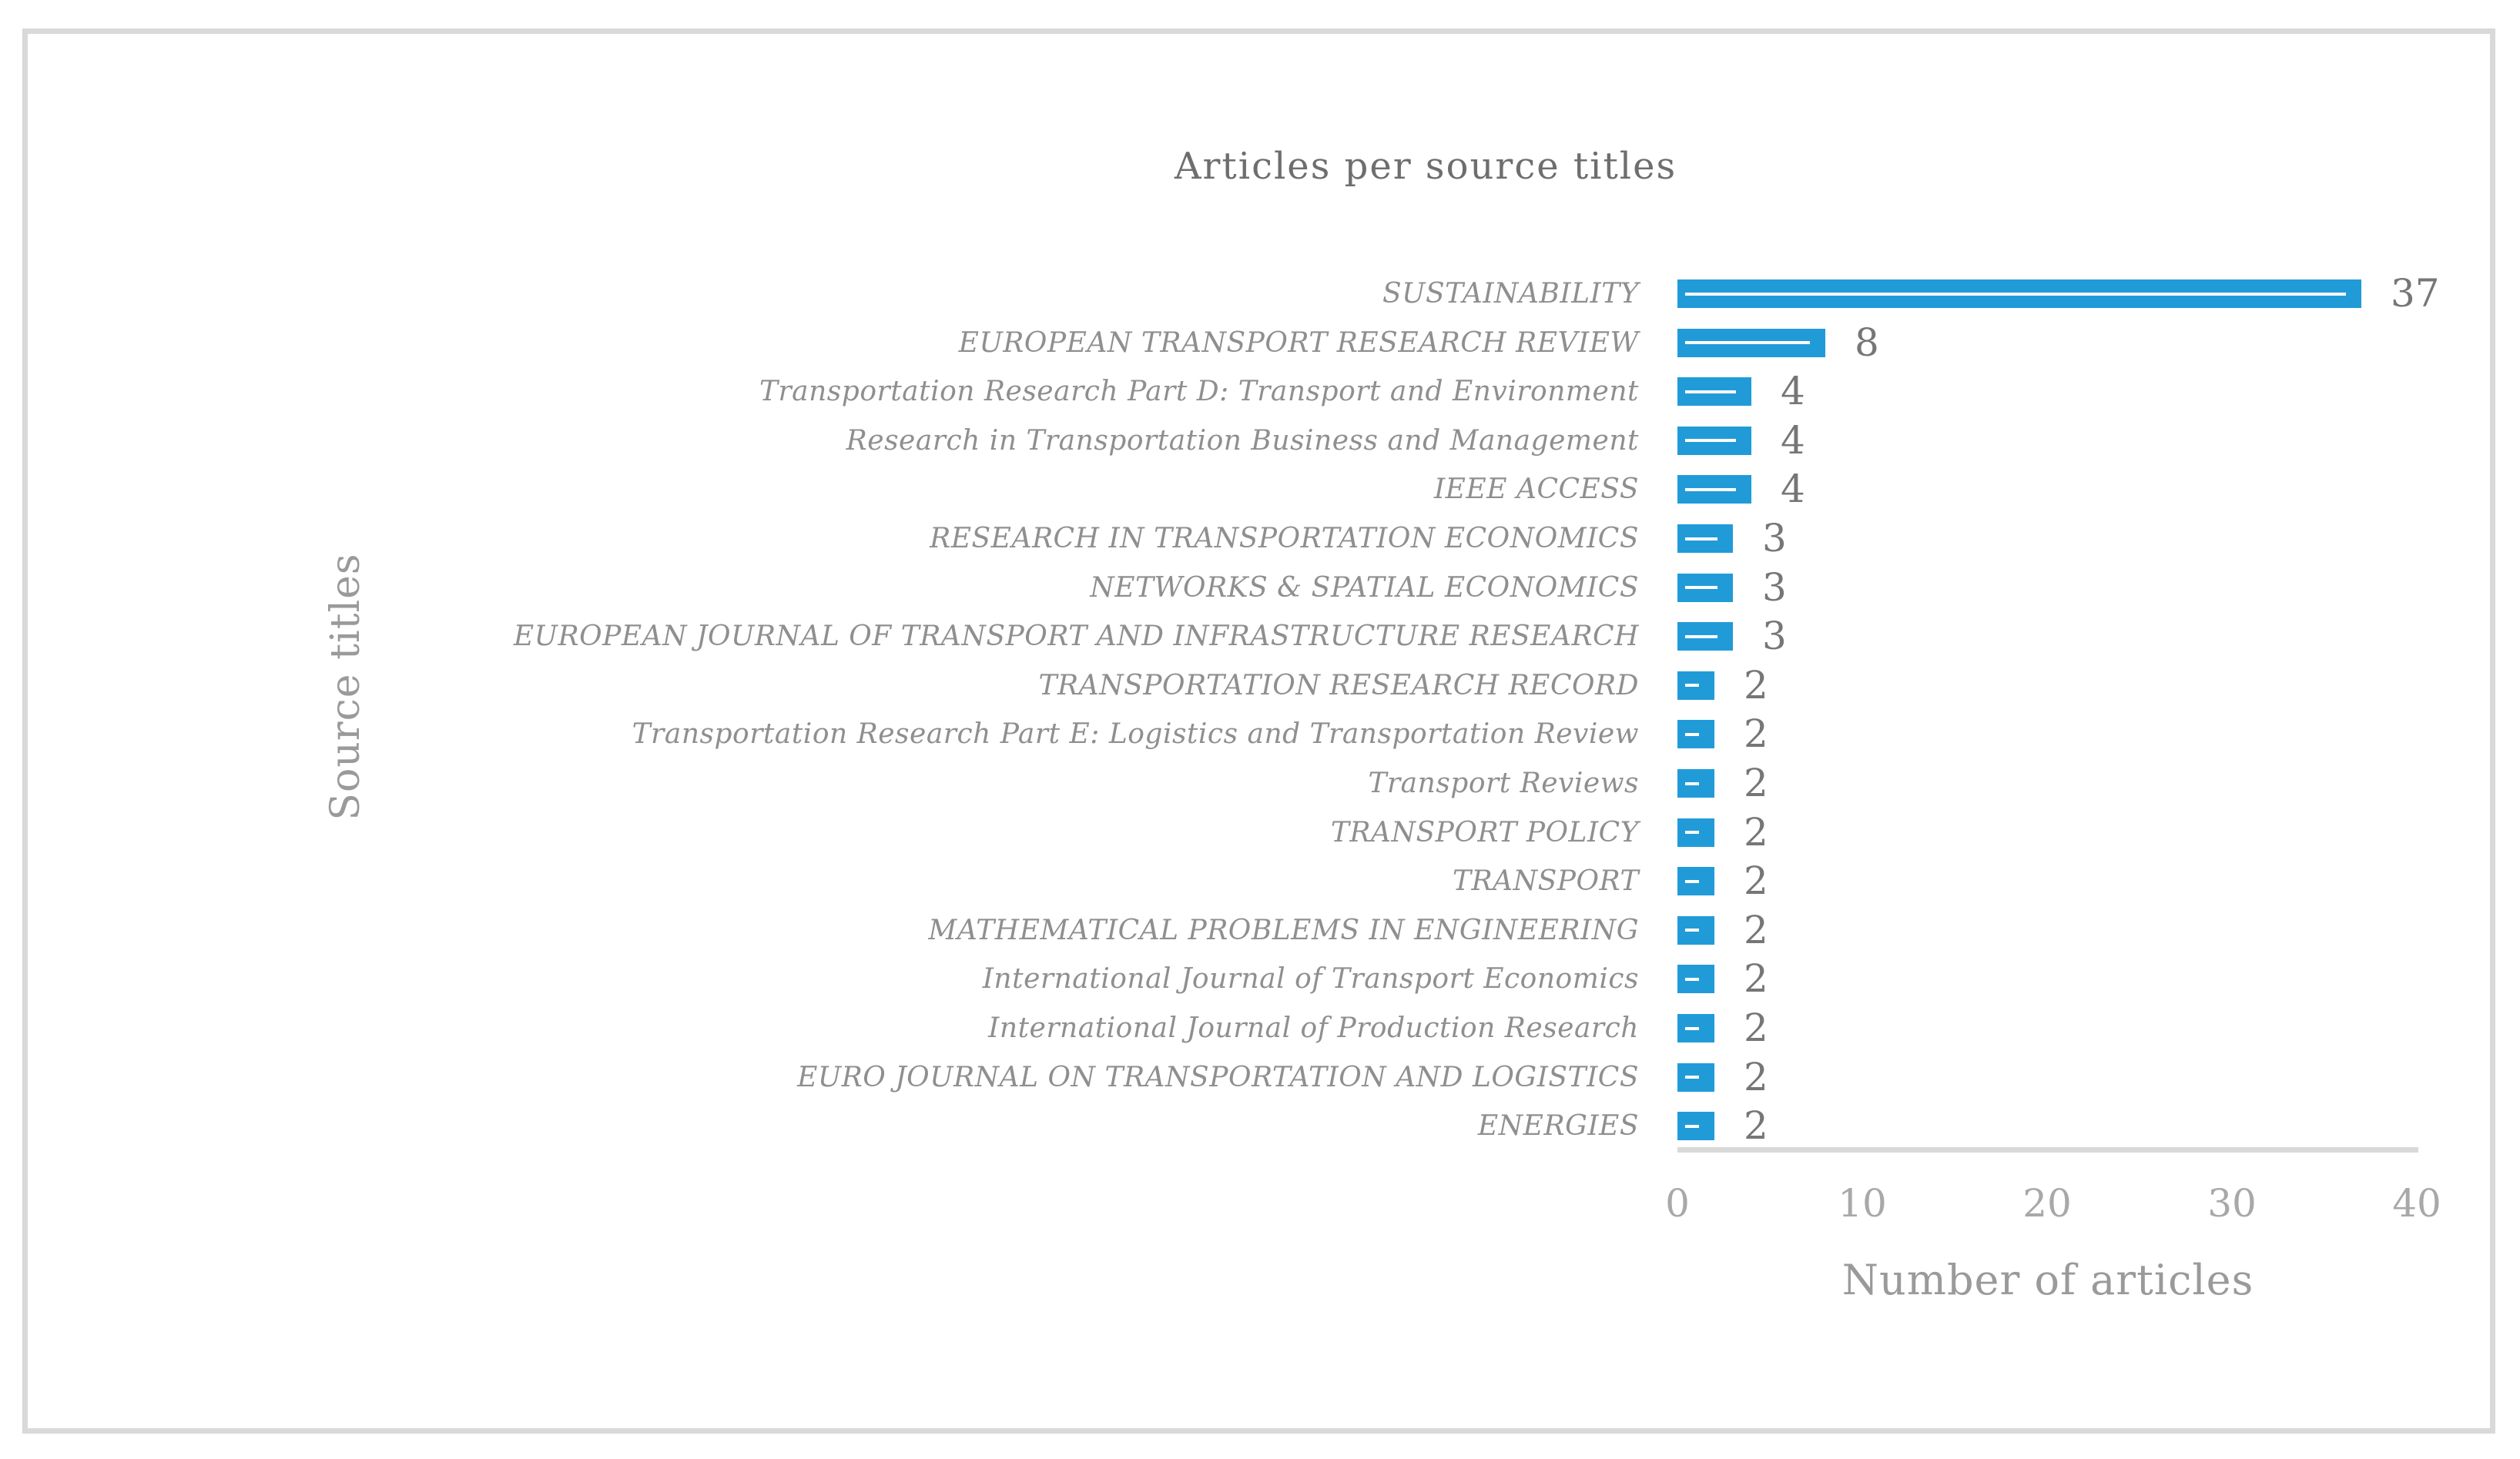  Describe the element at coordinates (2417, 1203) in the screenshot. I see `x-tick-label: 40` at that location.